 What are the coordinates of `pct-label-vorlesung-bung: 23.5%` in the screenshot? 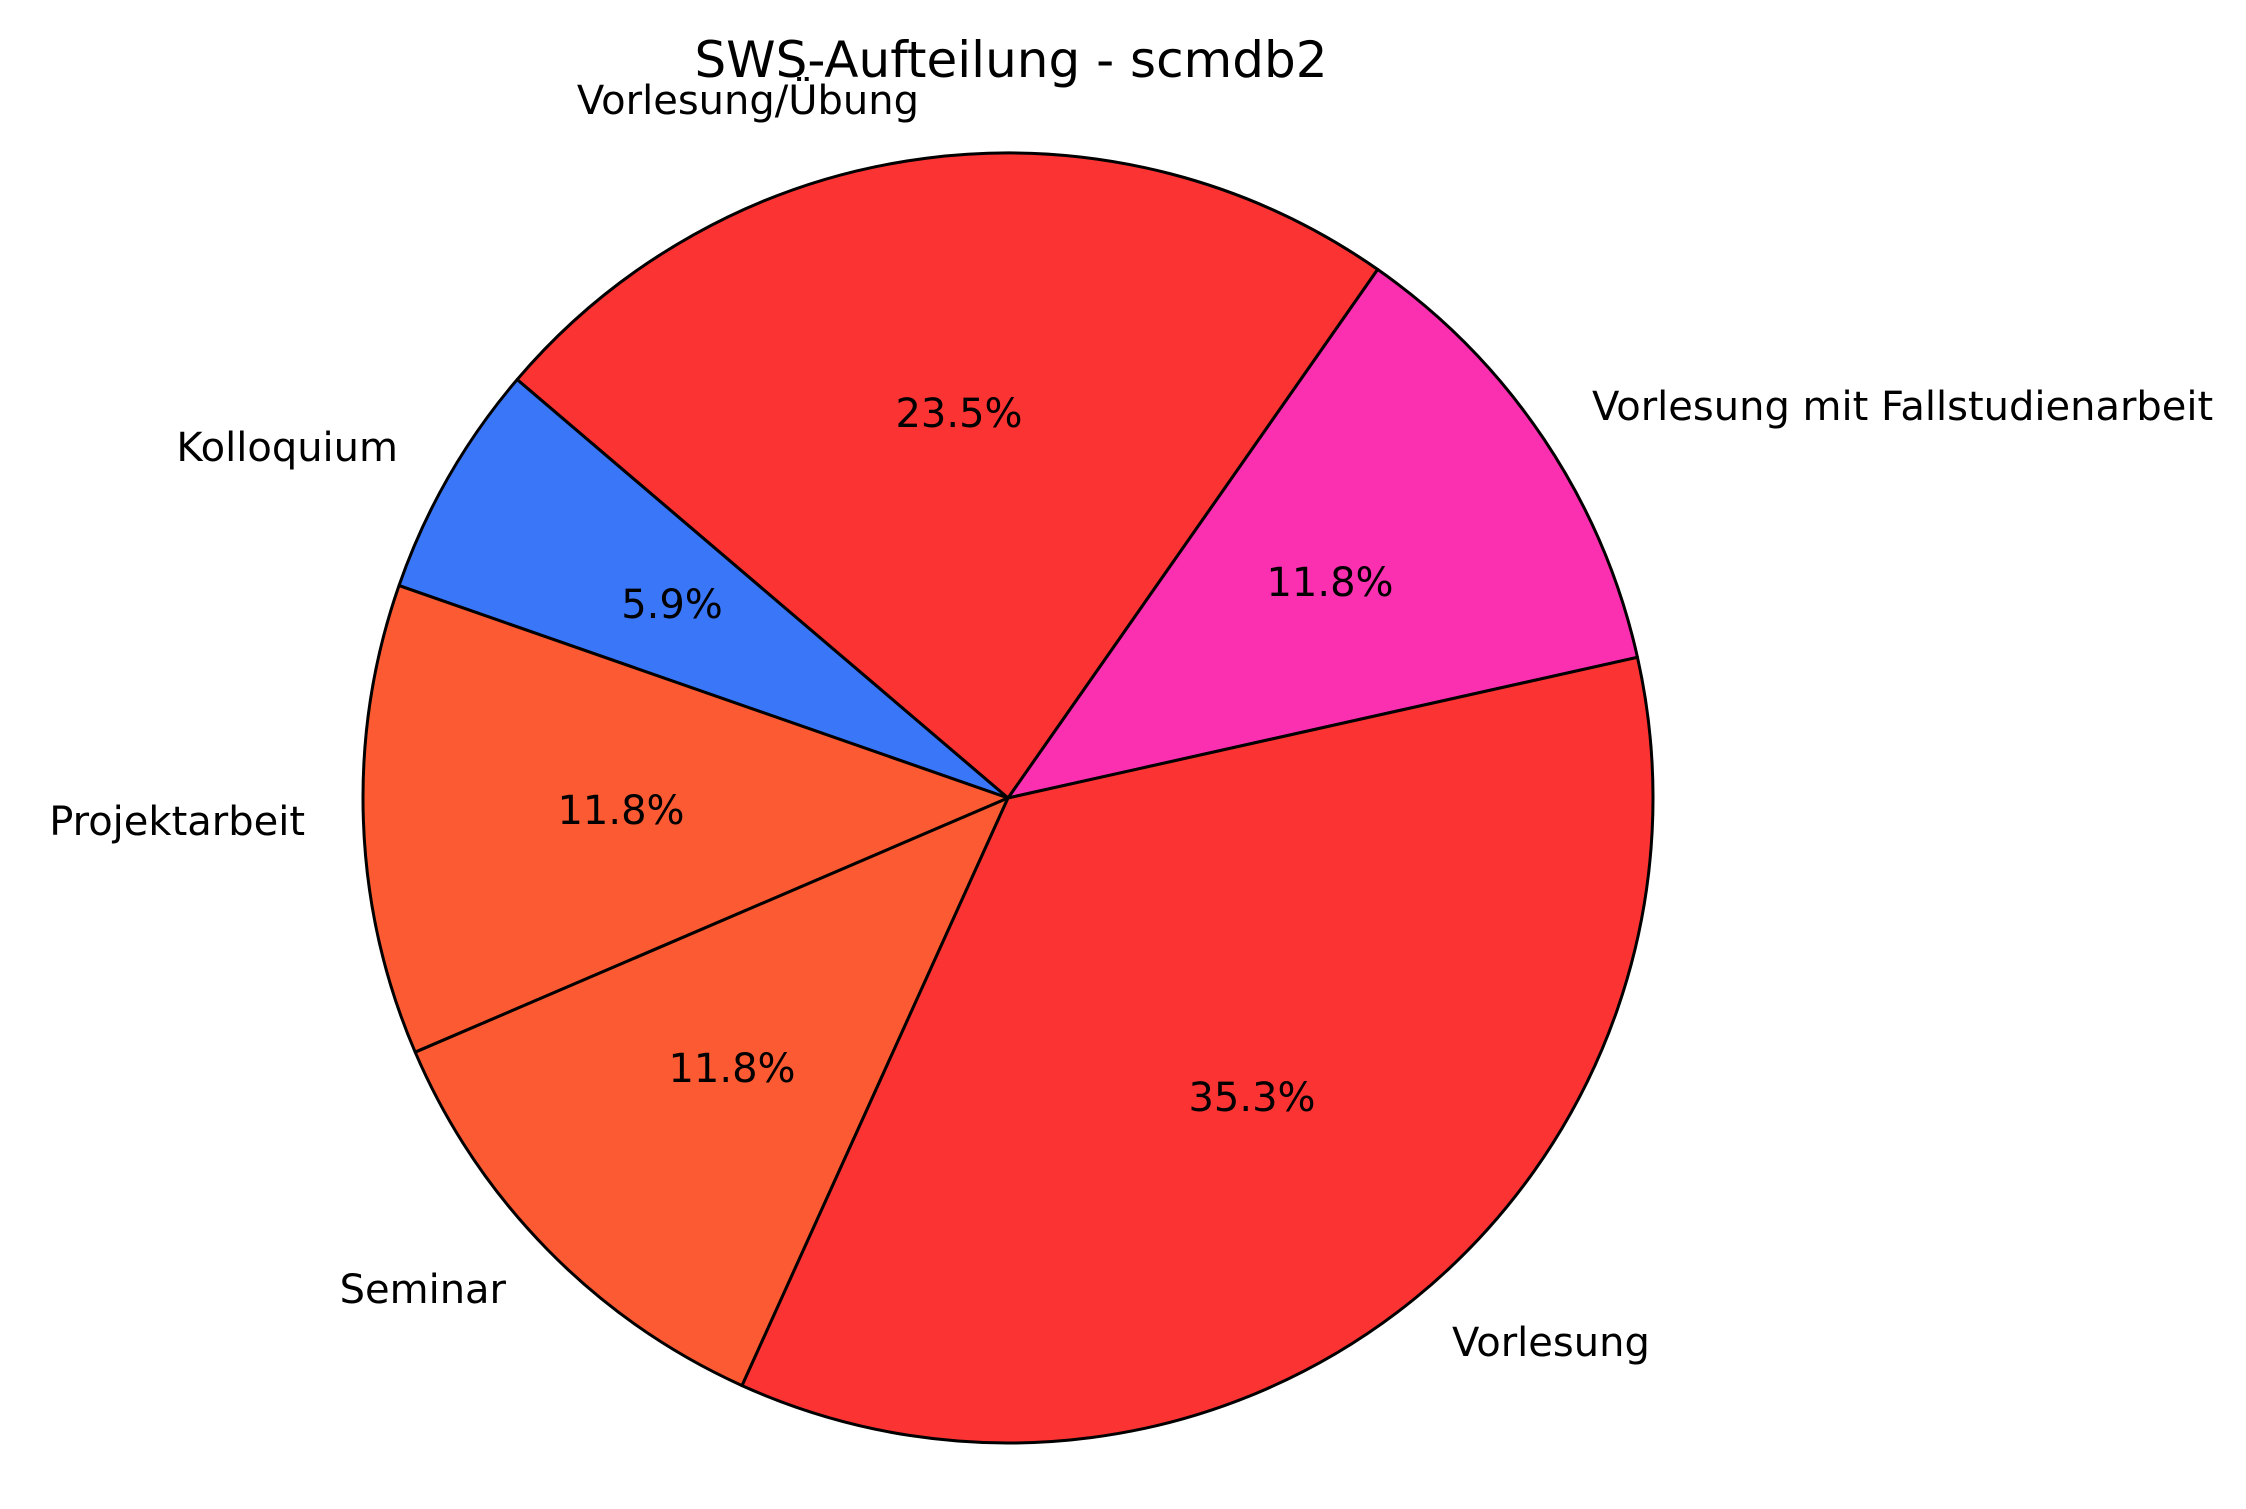 It's located at (959, 414).